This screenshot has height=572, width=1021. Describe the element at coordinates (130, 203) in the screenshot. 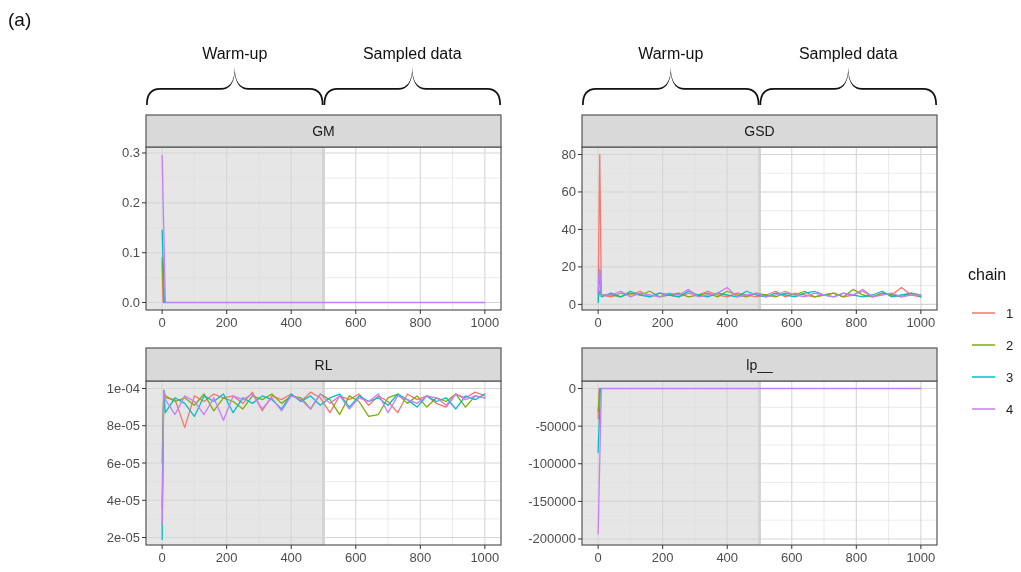

I see `y-tick-label: 0.2` at that location.